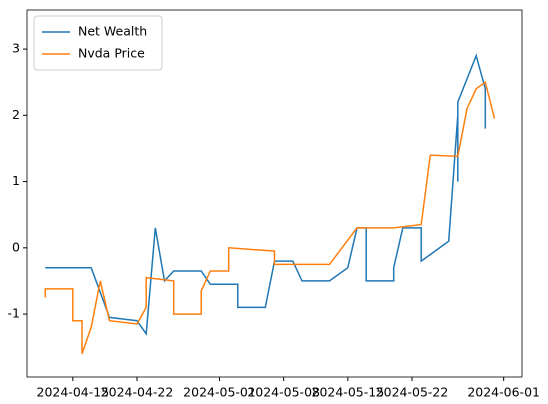  What do you see at coordinates (16, 48) in the screenshot?
I see `y-tick-label: 3` at bounding box center [16, 48].